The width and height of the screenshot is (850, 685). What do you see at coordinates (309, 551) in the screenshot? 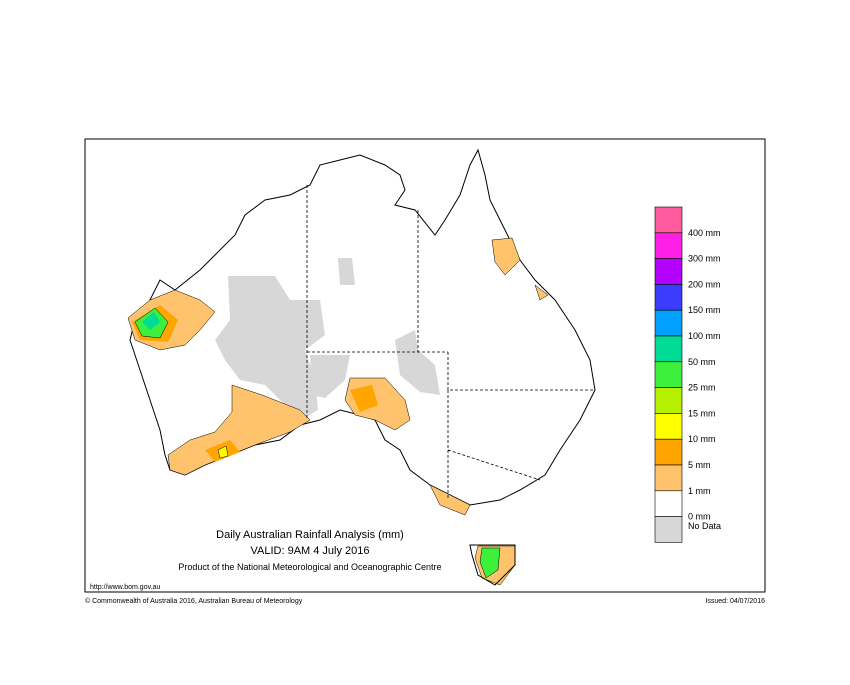
I see `valid-time: VALID: 9AM 4 July 2016` at bounding box center [309, 551].